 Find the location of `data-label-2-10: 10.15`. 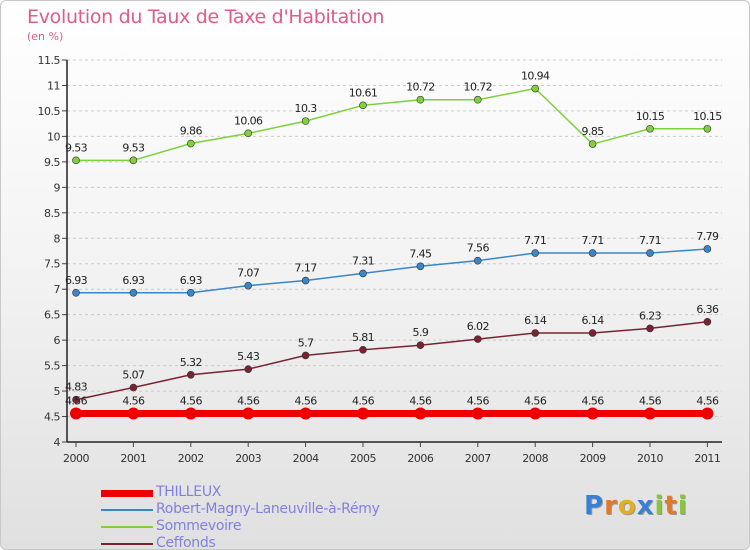

data-label-2-10: 10.15 is located at coordinates (650, 116).